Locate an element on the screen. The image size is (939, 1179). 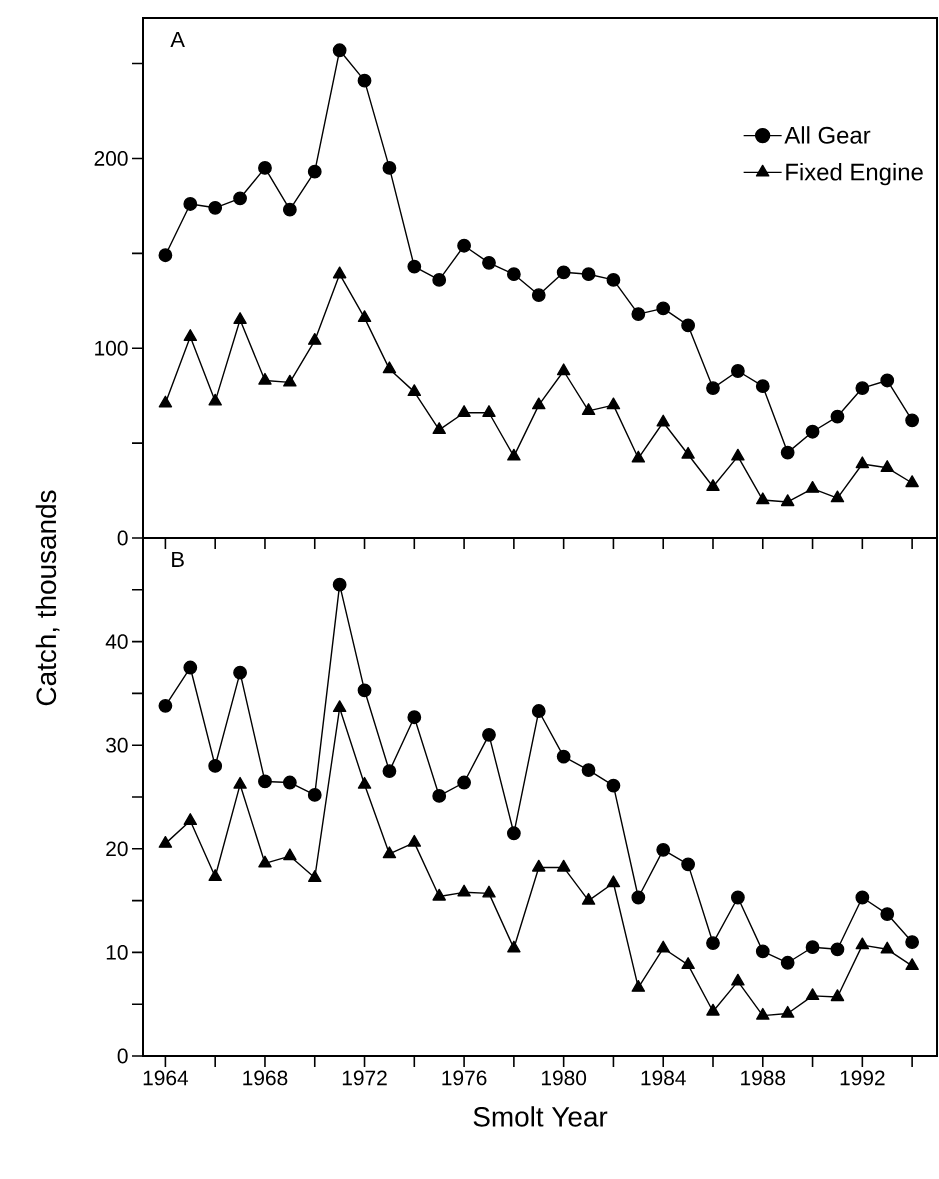
x-axis-title: Smolt Year is located at coordinates (540, 1116).